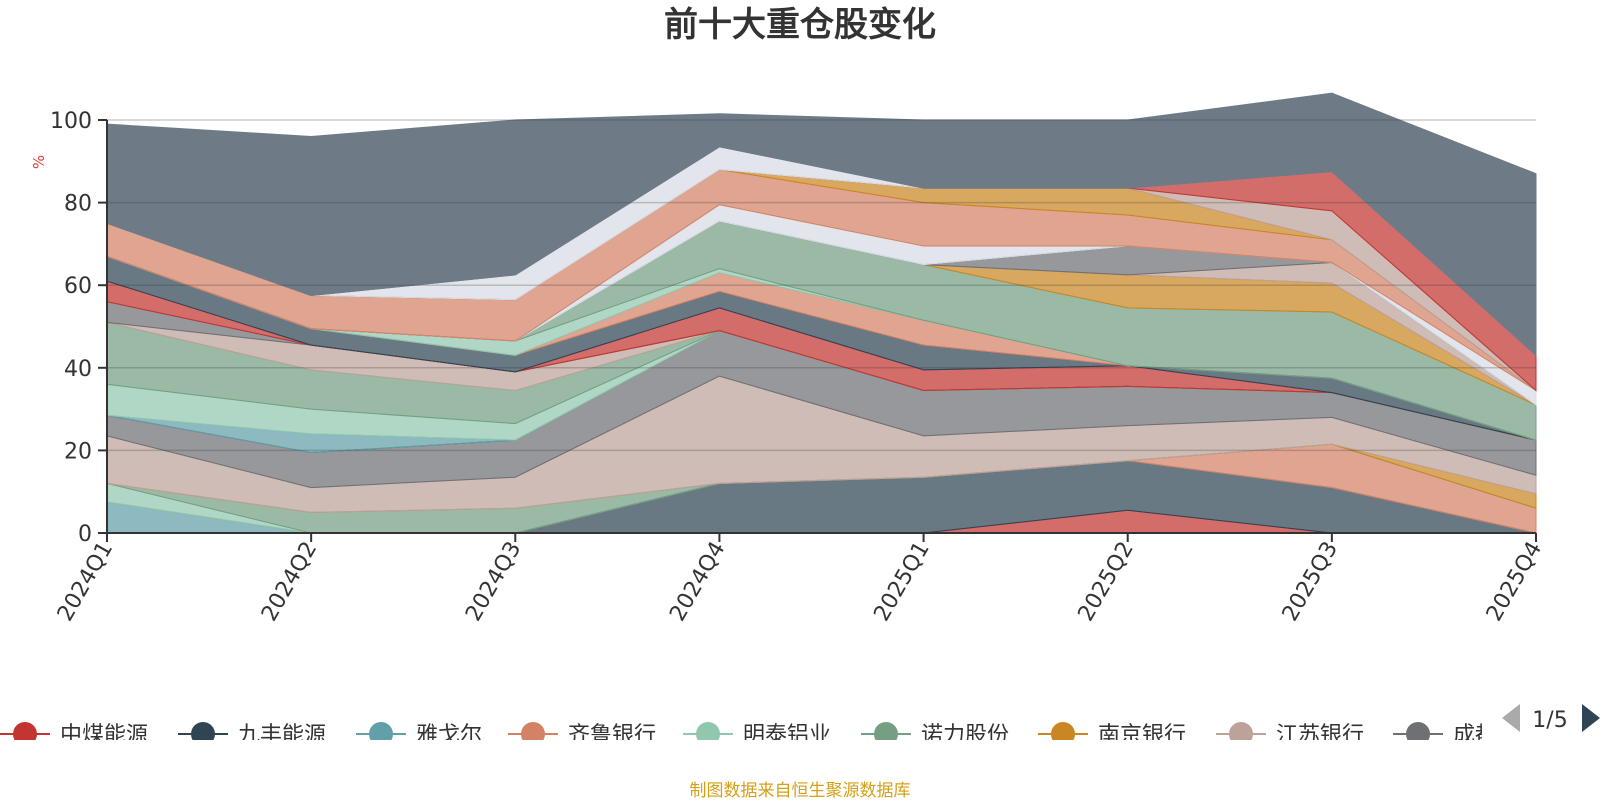 This screenshot has height=804, width=1600. What do you see at coordinates (85, 534) in the screenshot?
I see `y-tick-label-0: 0` at bounding box center [85, 534].